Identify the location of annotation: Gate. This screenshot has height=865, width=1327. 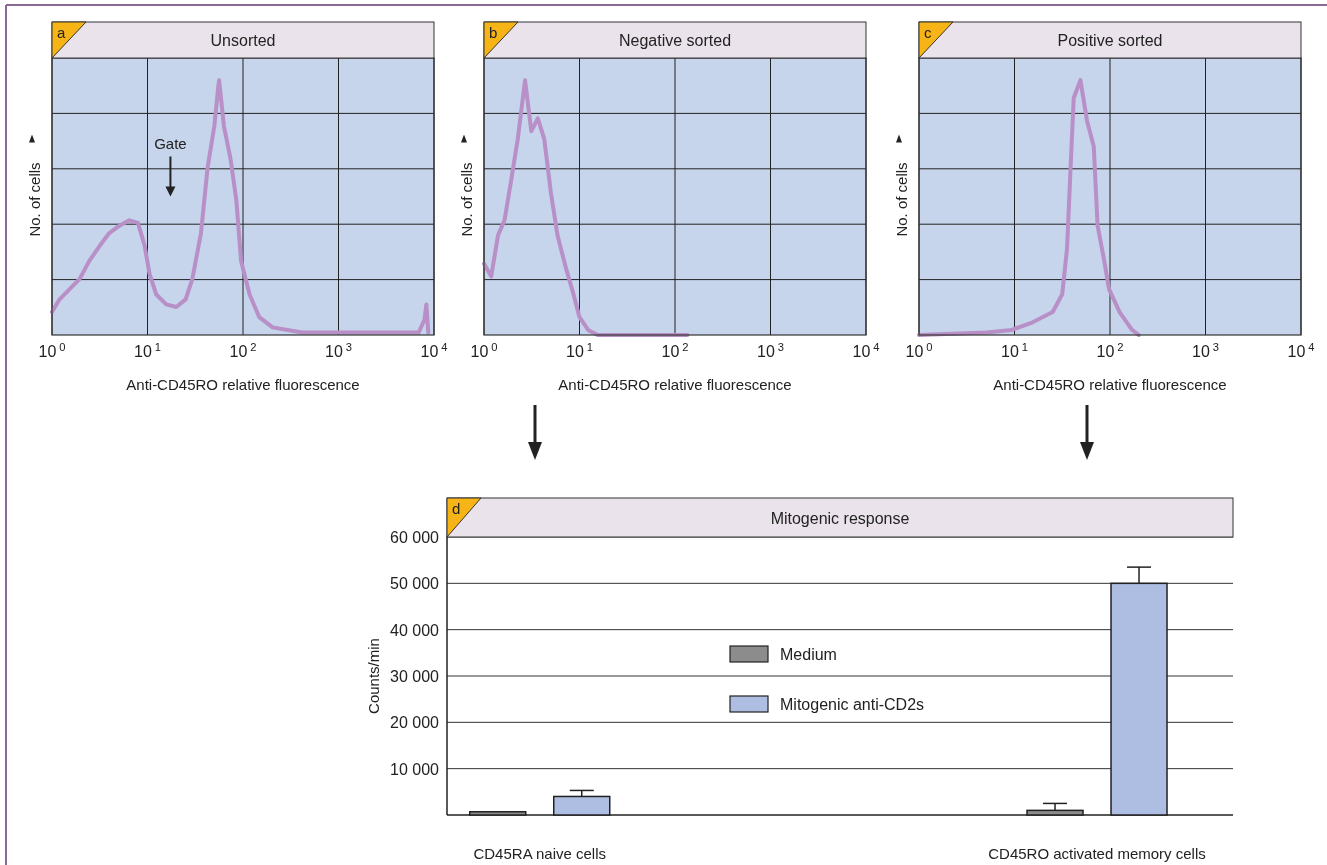
(170, 143).